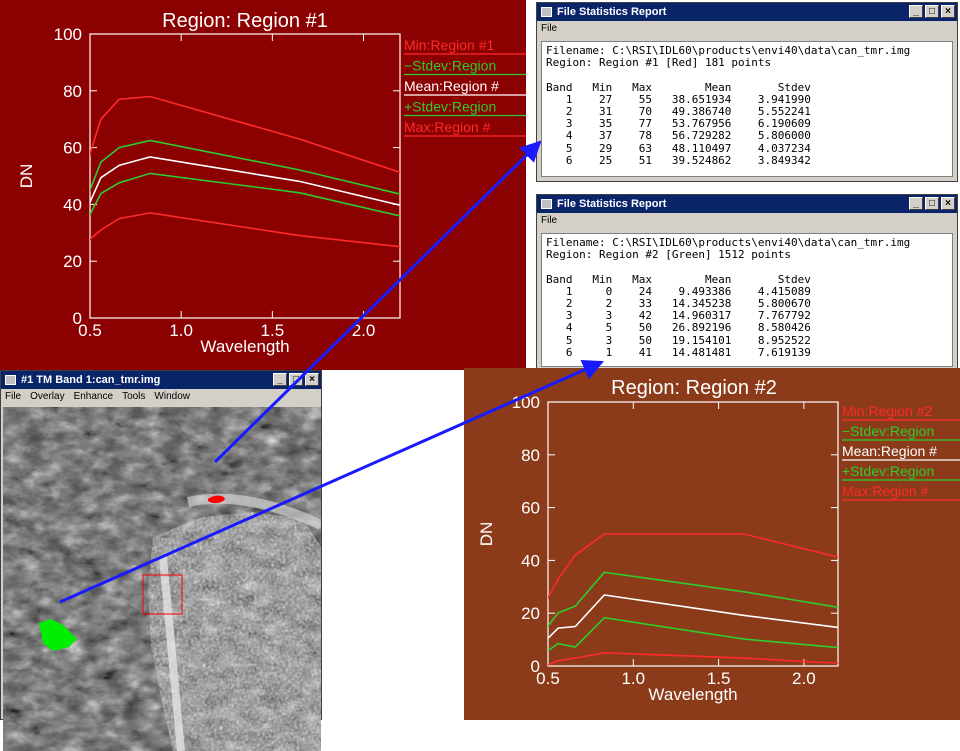 This screenshot has height=751, width=960. Describe the element at coordinates (93, 396) in the screenshot. I see `menu-enhance: Enhance` at that location.